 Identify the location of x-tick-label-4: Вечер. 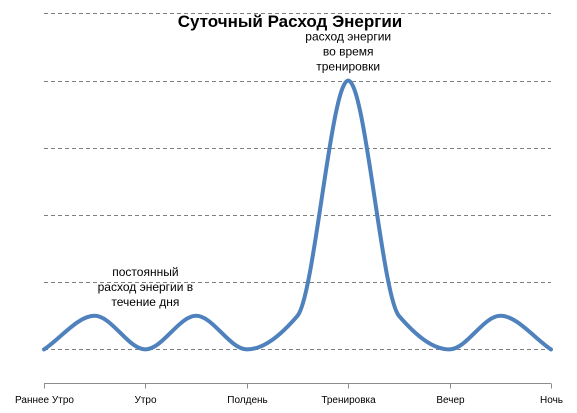
(450, 400).